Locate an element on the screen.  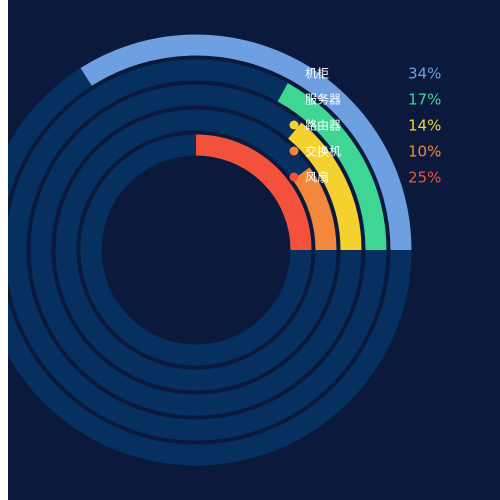
legend-value-2: 17% is located at coordinates (424, 100).